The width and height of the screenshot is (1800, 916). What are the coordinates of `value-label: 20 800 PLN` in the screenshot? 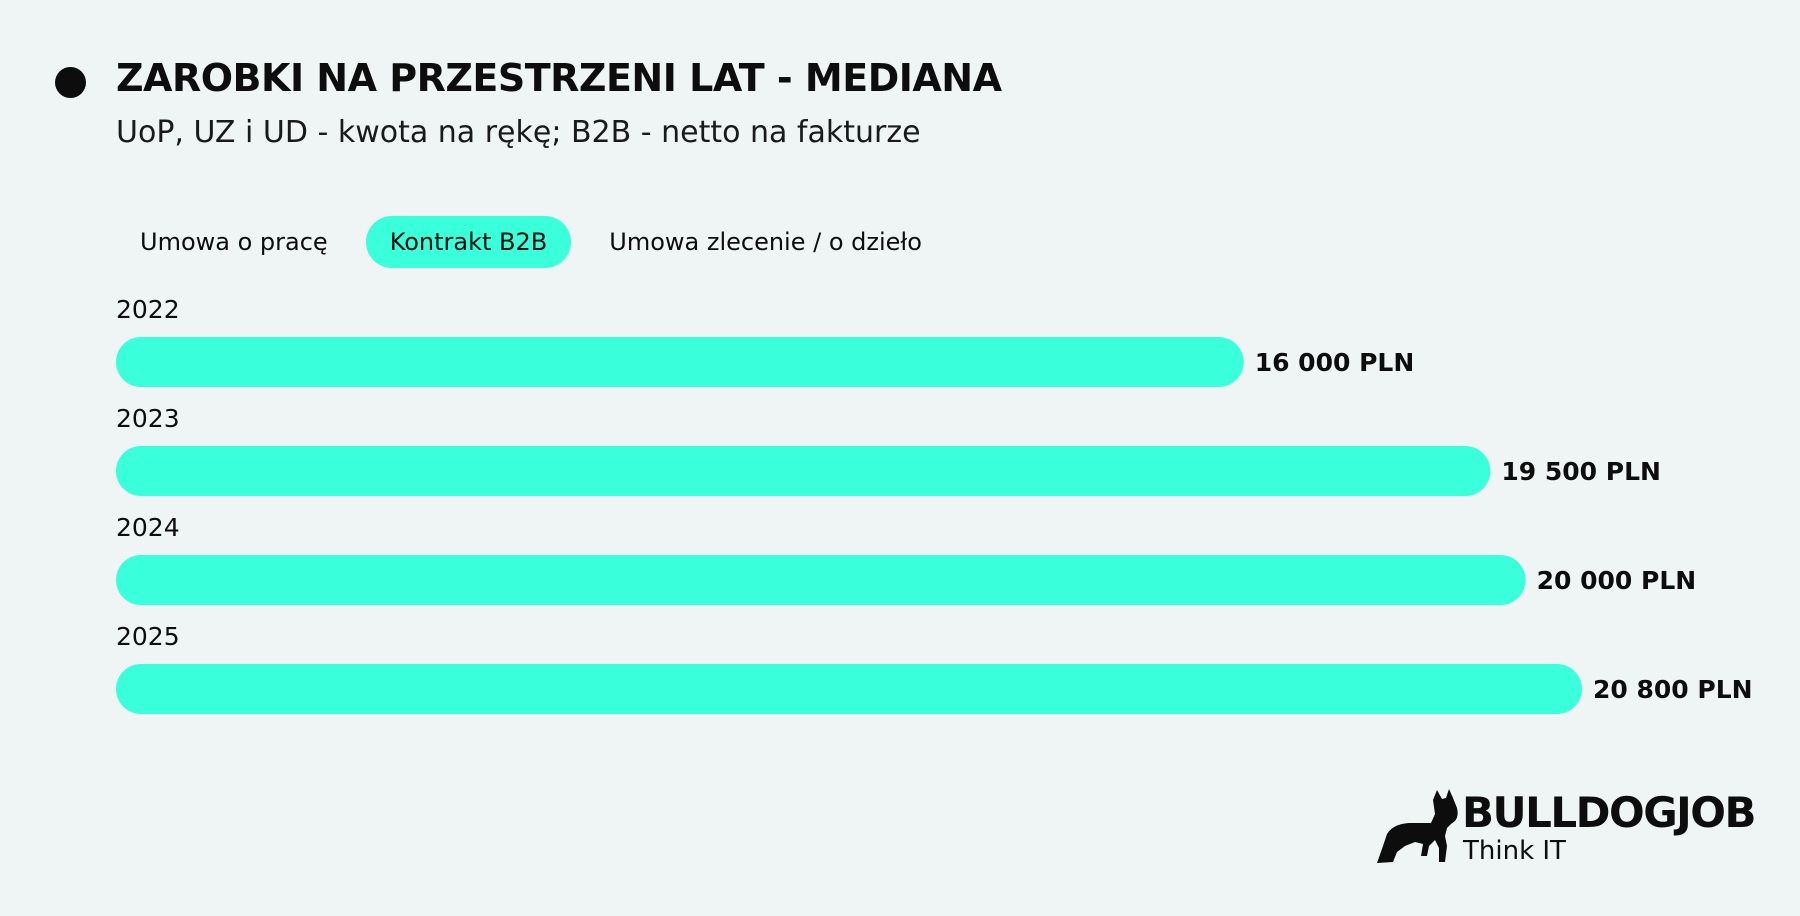 It's located at (1673, 689).